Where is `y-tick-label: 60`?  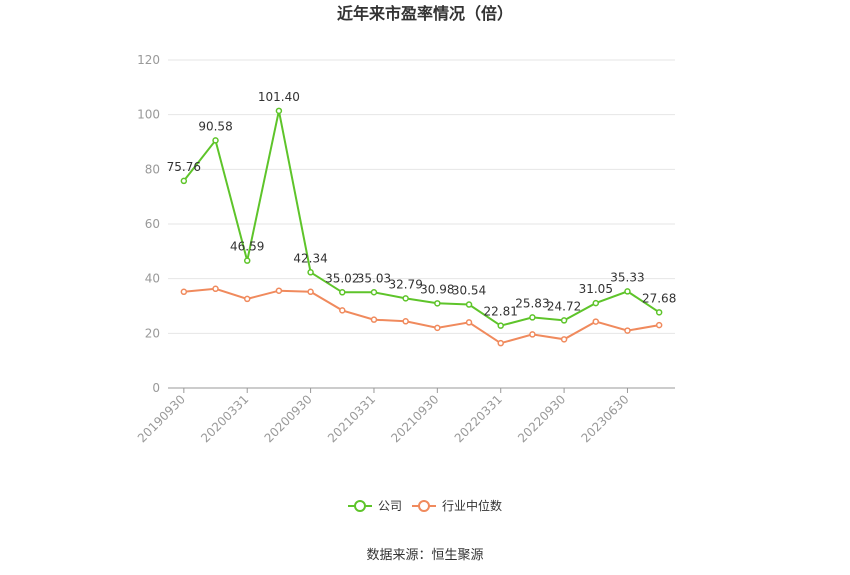 y-tick-label: 60 is located at coordinates (152, 224).